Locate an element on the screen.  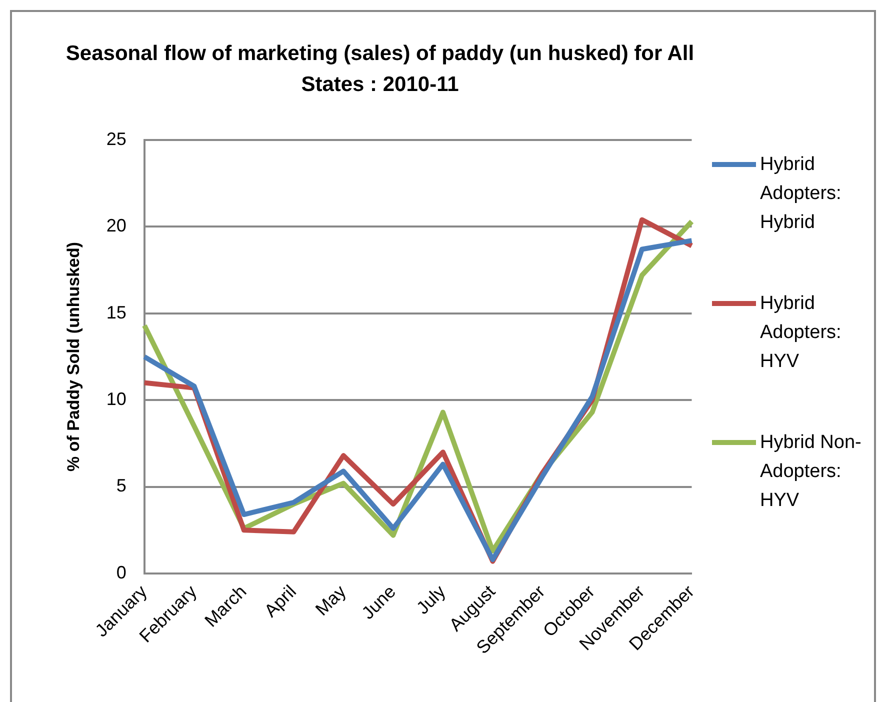
chart-title: Seasonal flow of marketing (sales) of paddy (un husked) for All States : 2010-11 is located at coordinates (380, 69).